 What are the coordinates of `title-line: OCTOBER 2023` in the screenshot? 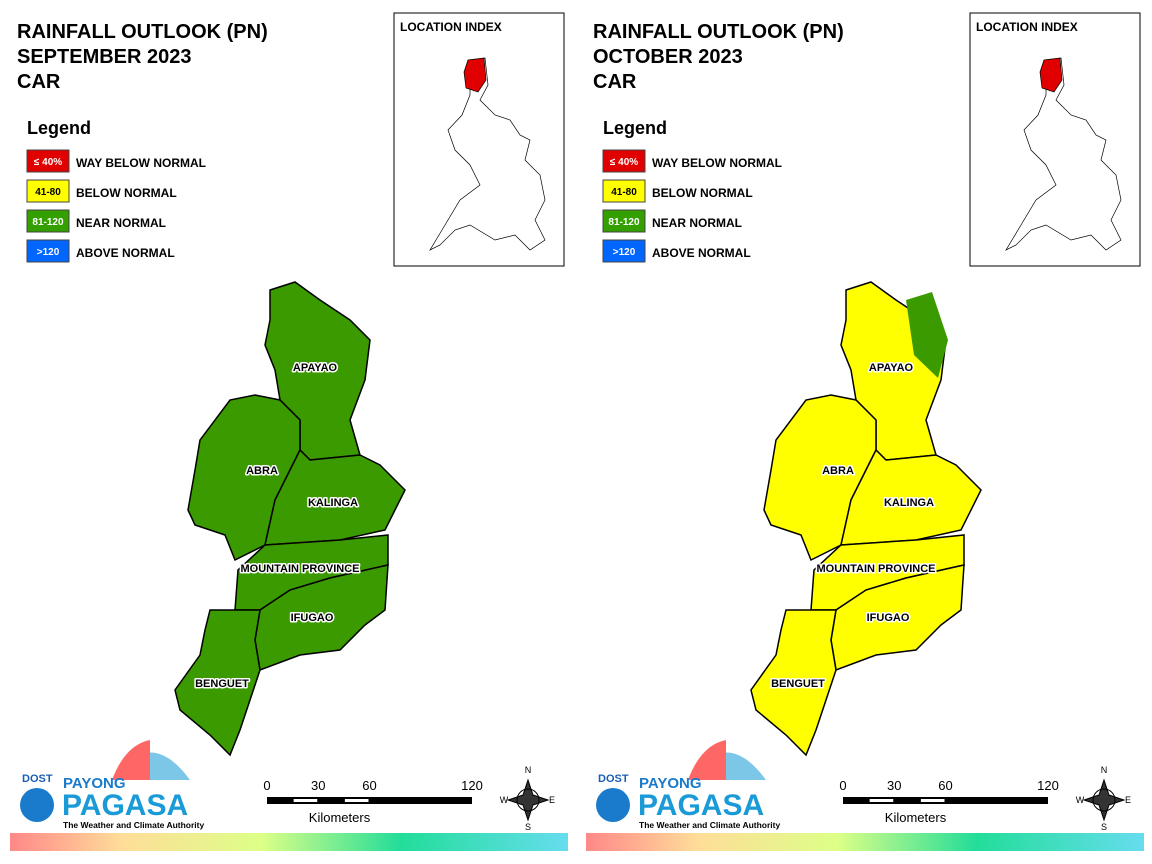 It's located at (668, 57).